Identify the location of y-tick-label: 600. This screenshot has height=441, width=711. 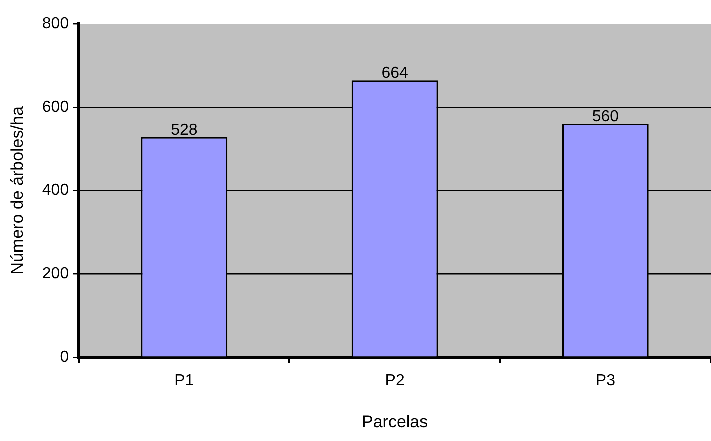
(56, 107).